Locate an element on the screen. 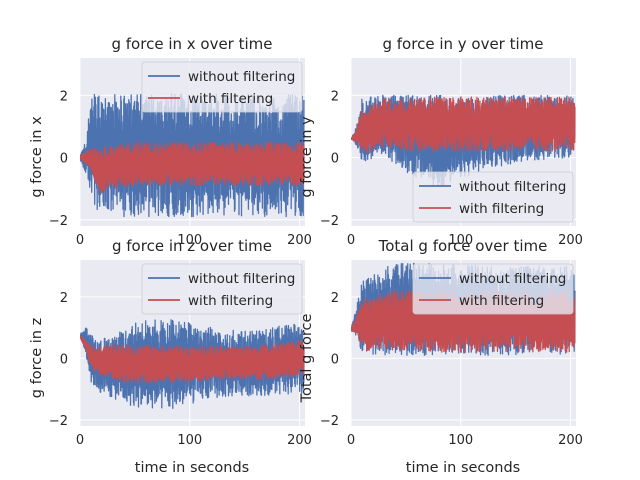 Image resolution: width=640 pixels, height=480 pixels. subplot-title: g force in x over time is located at coordinates (191, 44).